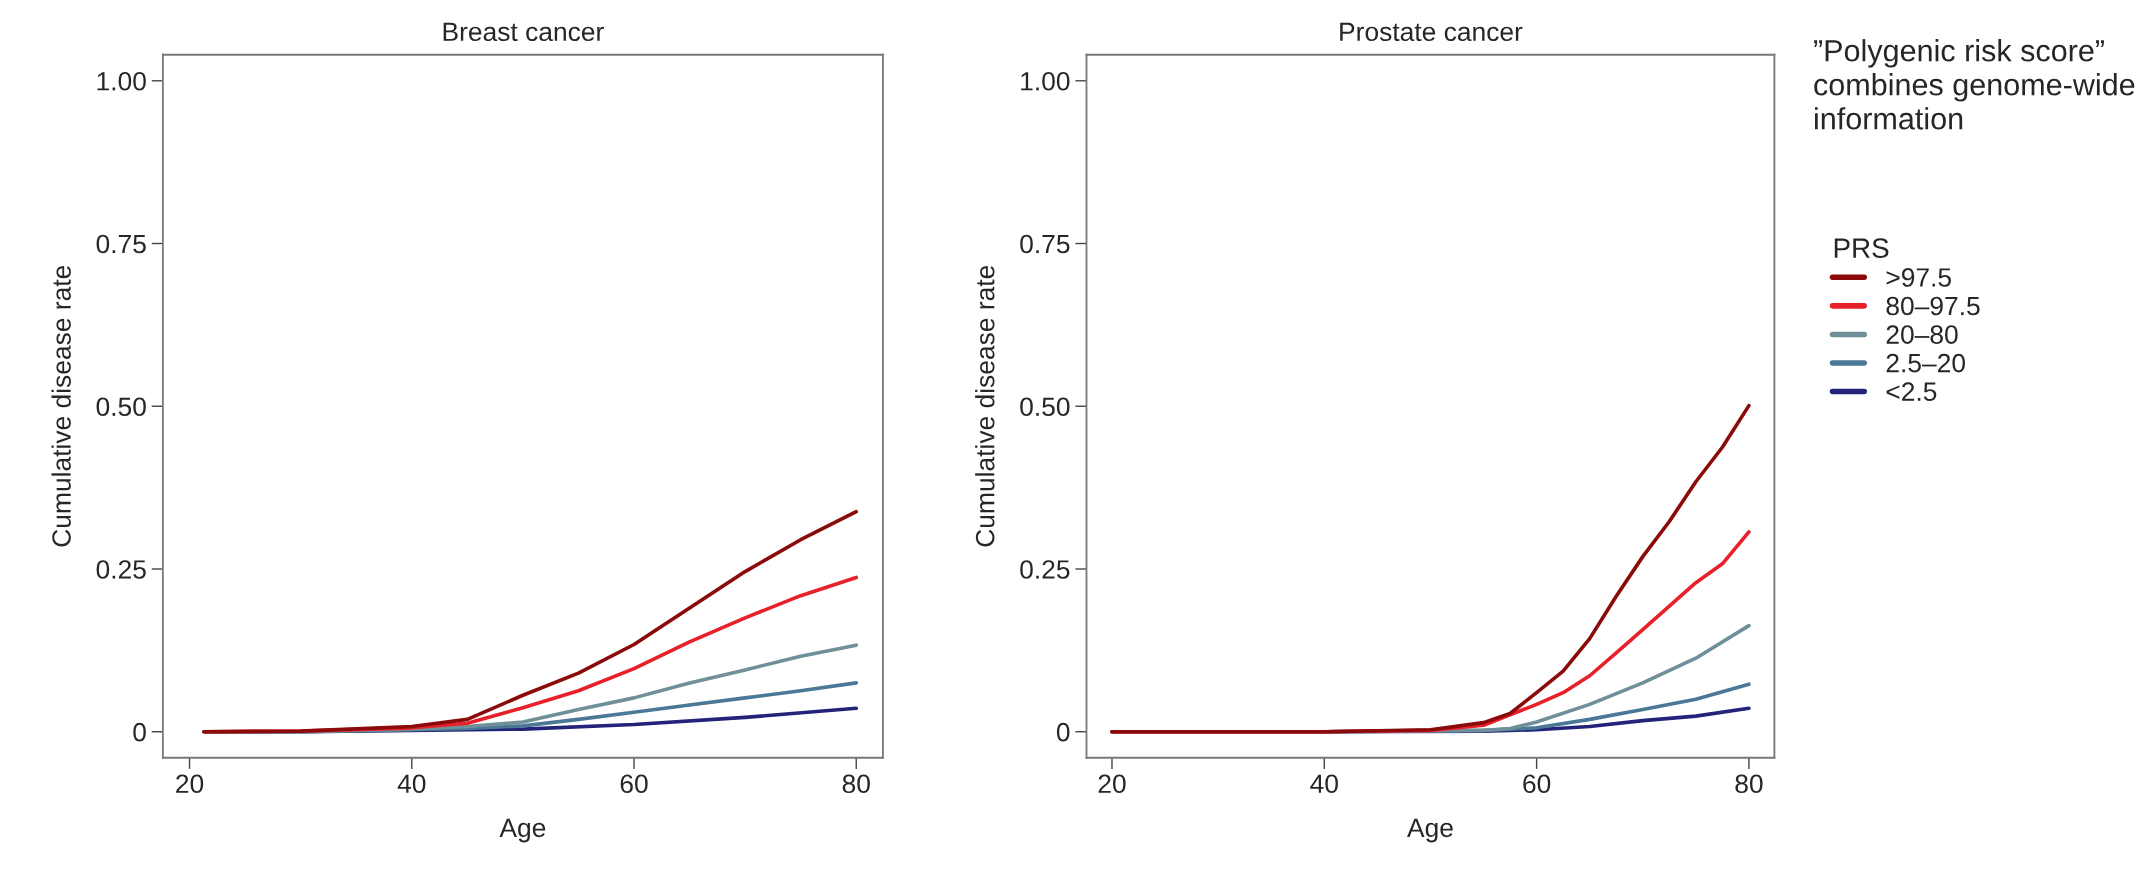  Describe the element at coordinates (1922, 334) in the screenshot. I see `legend-label: 20–80` at that location.